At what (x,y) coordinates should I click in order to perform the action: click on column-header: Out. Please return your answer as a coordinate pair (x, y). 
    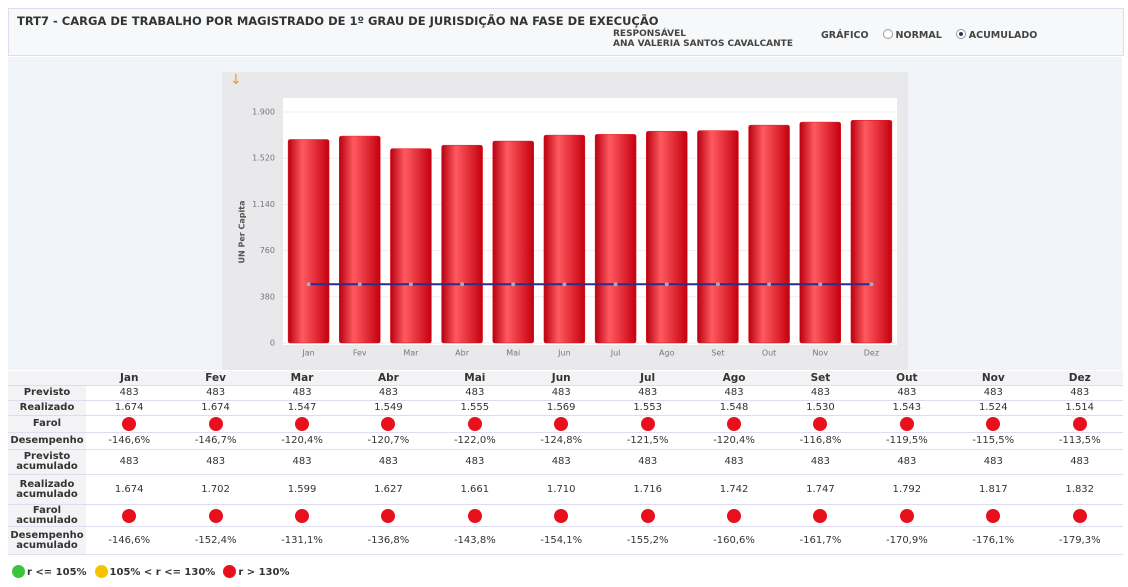
    Looking at the image, I should click on (907, 378).